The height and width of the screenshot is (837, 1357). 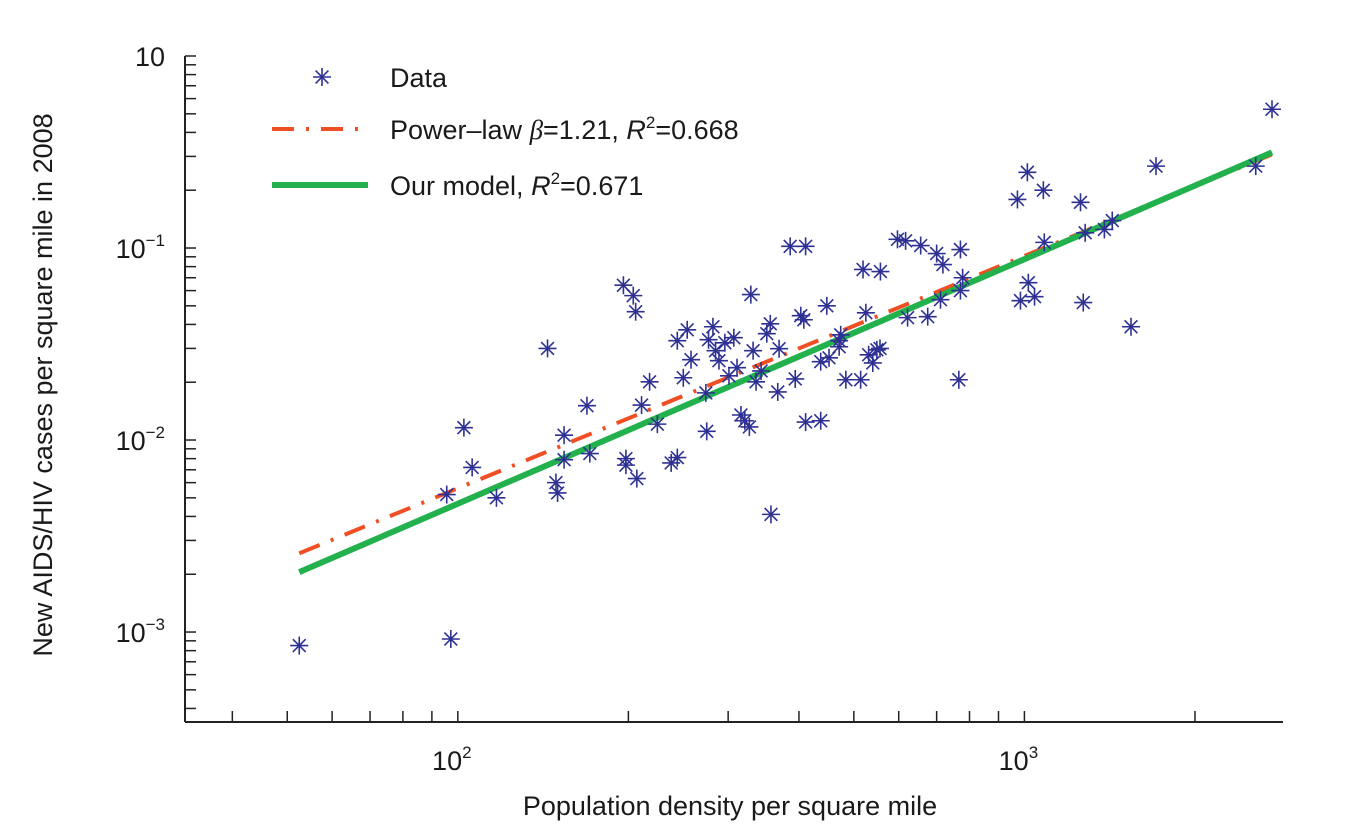 I want to click on legend-data-label: Data, so click(x=419, y=78).